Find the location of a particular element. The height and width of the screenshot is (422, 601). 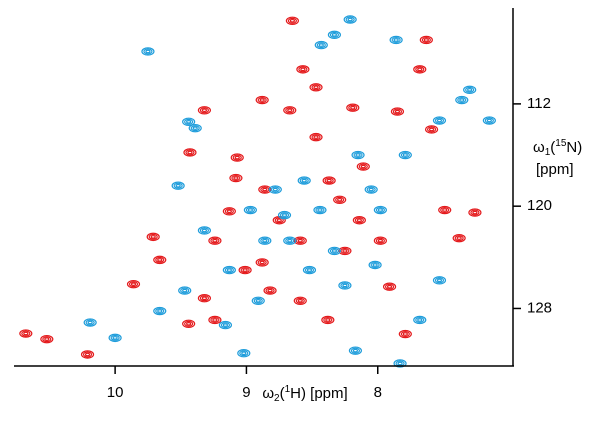

y-axis-label: ω1(15N) is located at coordinates (557, 148).